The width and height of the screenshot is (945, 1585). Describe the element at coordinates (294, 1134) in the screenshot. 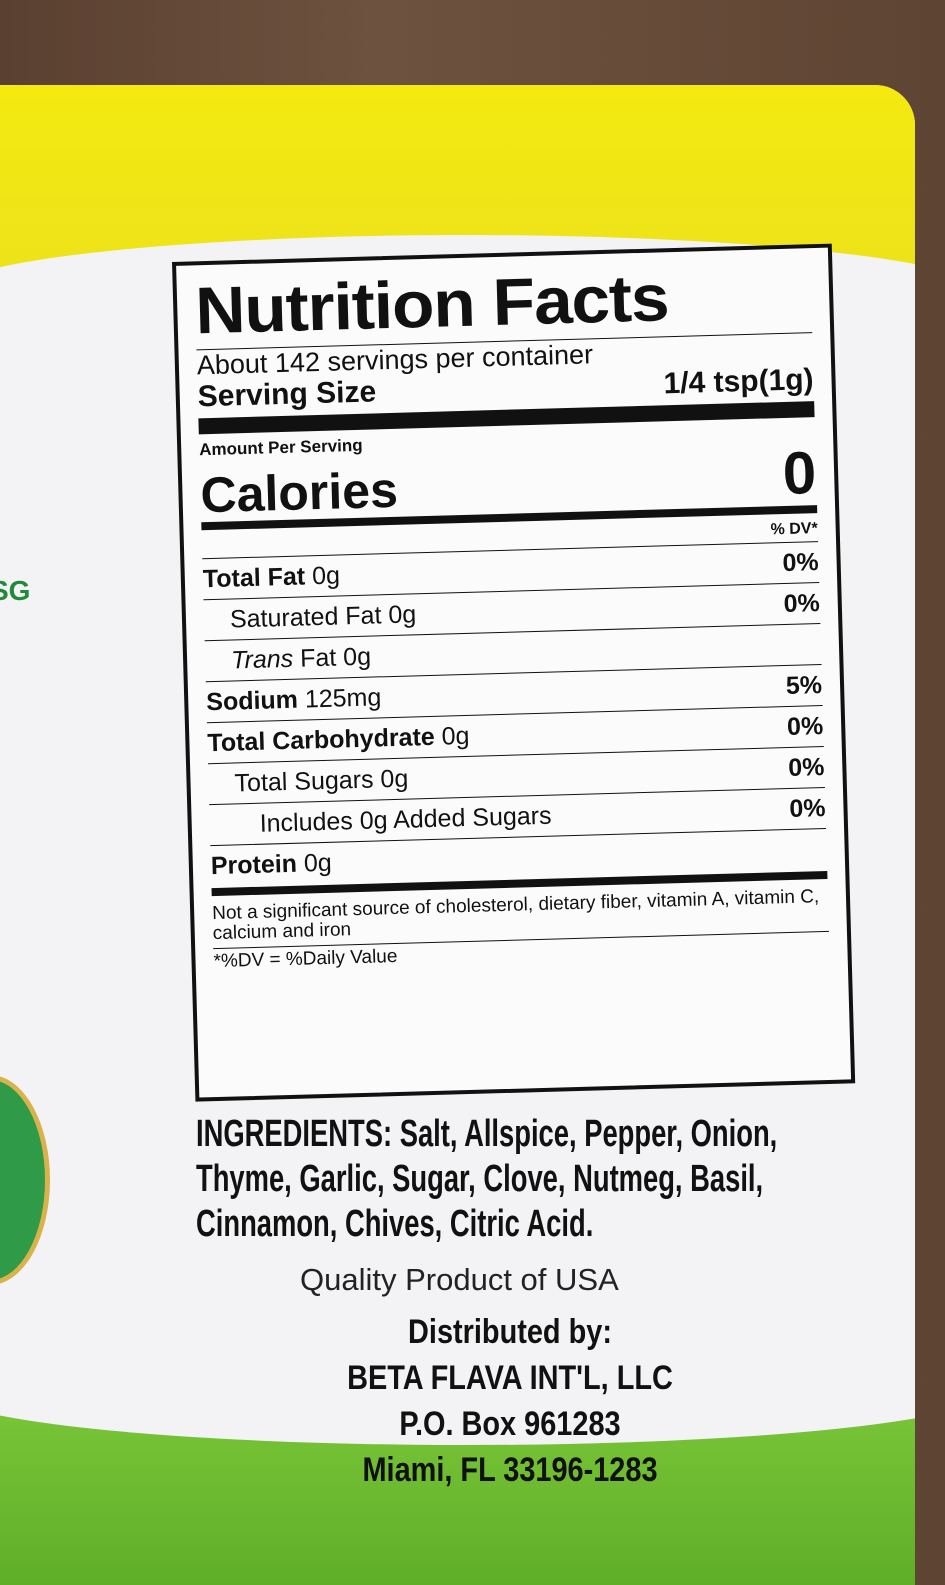

I see `ingredients-label: INGREDIENTS:` at that location.